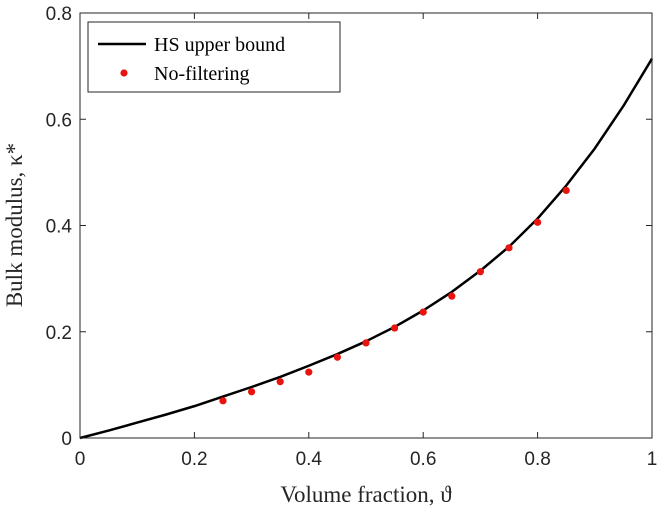 This screenshot has width=666, height=512. Describe the element at coordinates (59, 333) in the screenshot. I see `y-tick-label: 0.2` at that location.